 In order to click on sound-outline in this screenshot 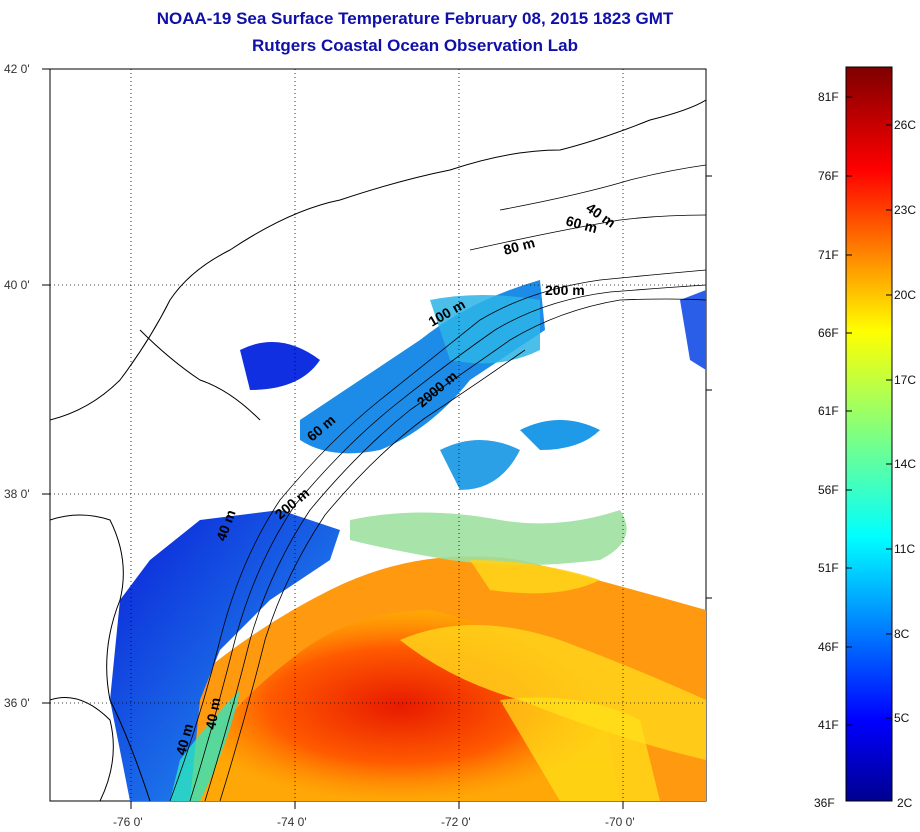, I will do `click(82, 749)`.